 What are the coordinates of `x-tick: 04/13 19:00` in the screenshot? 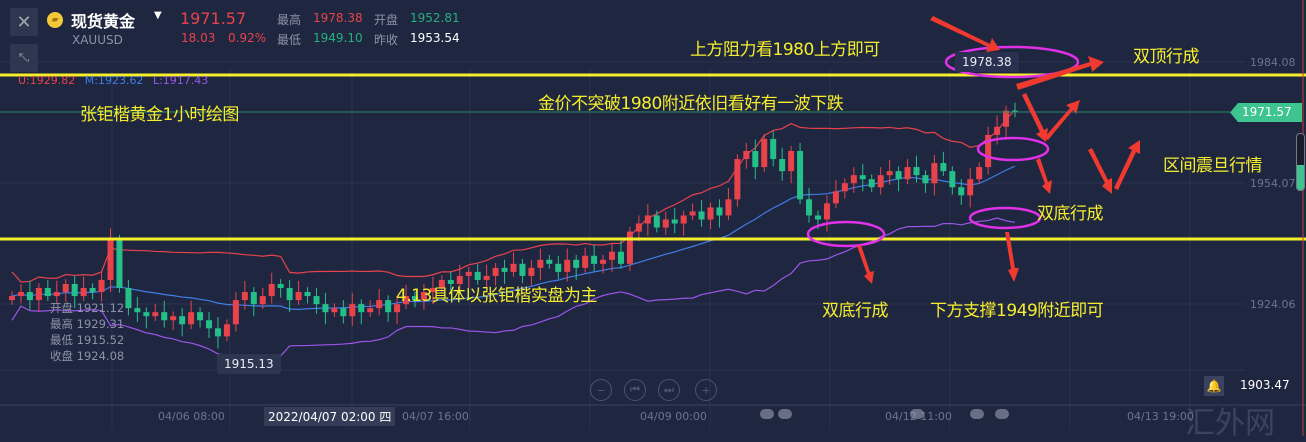 It's located at (1160, 416).